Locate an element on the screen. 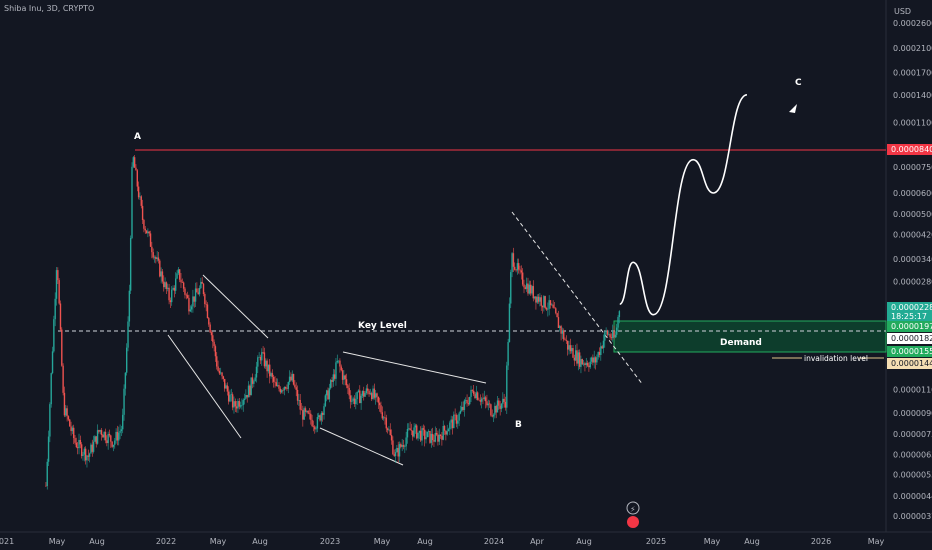 The height and width of the screenshot is (550, 932). wedge-1-lower is located at coordinates (204, 386).